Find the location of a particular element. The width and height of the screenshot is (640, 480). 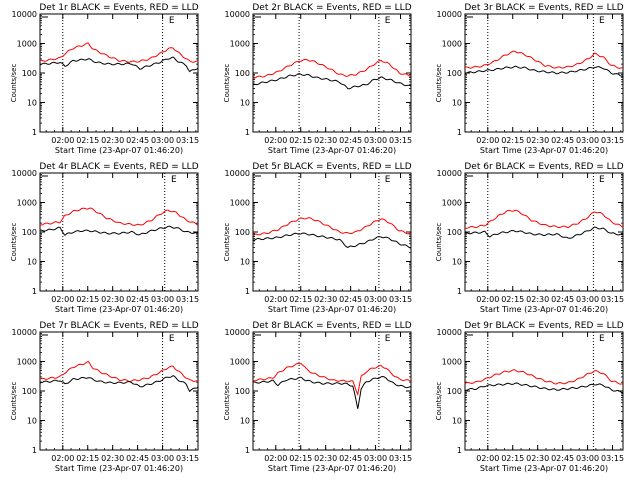

panel-title: Det 5r BLACK = Events, RED = LLD is located at coordinates (331, 167).